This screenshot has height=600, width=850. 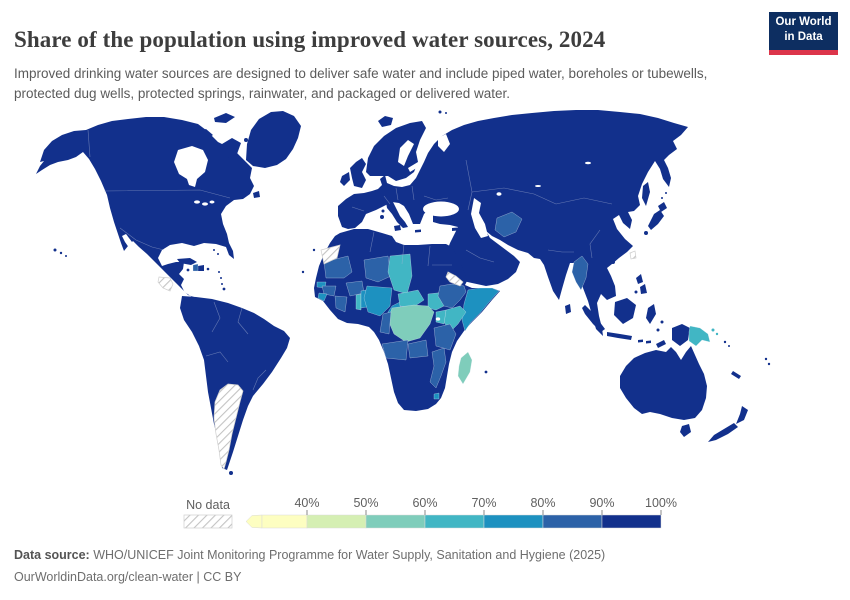 What do you see at coordinates (385, 121) in the screenshot?
I see `country-iceland` at bounding box center [385, 121].